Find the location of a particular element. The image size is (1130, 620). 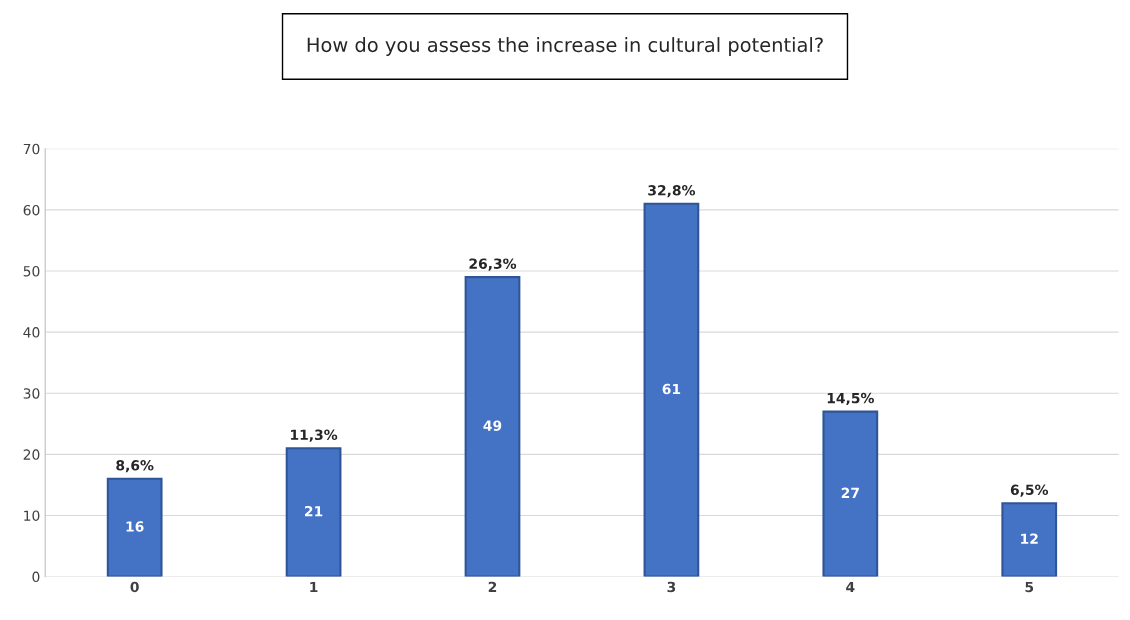

x-tick-label: 4 is located at coordinates (850, 587).